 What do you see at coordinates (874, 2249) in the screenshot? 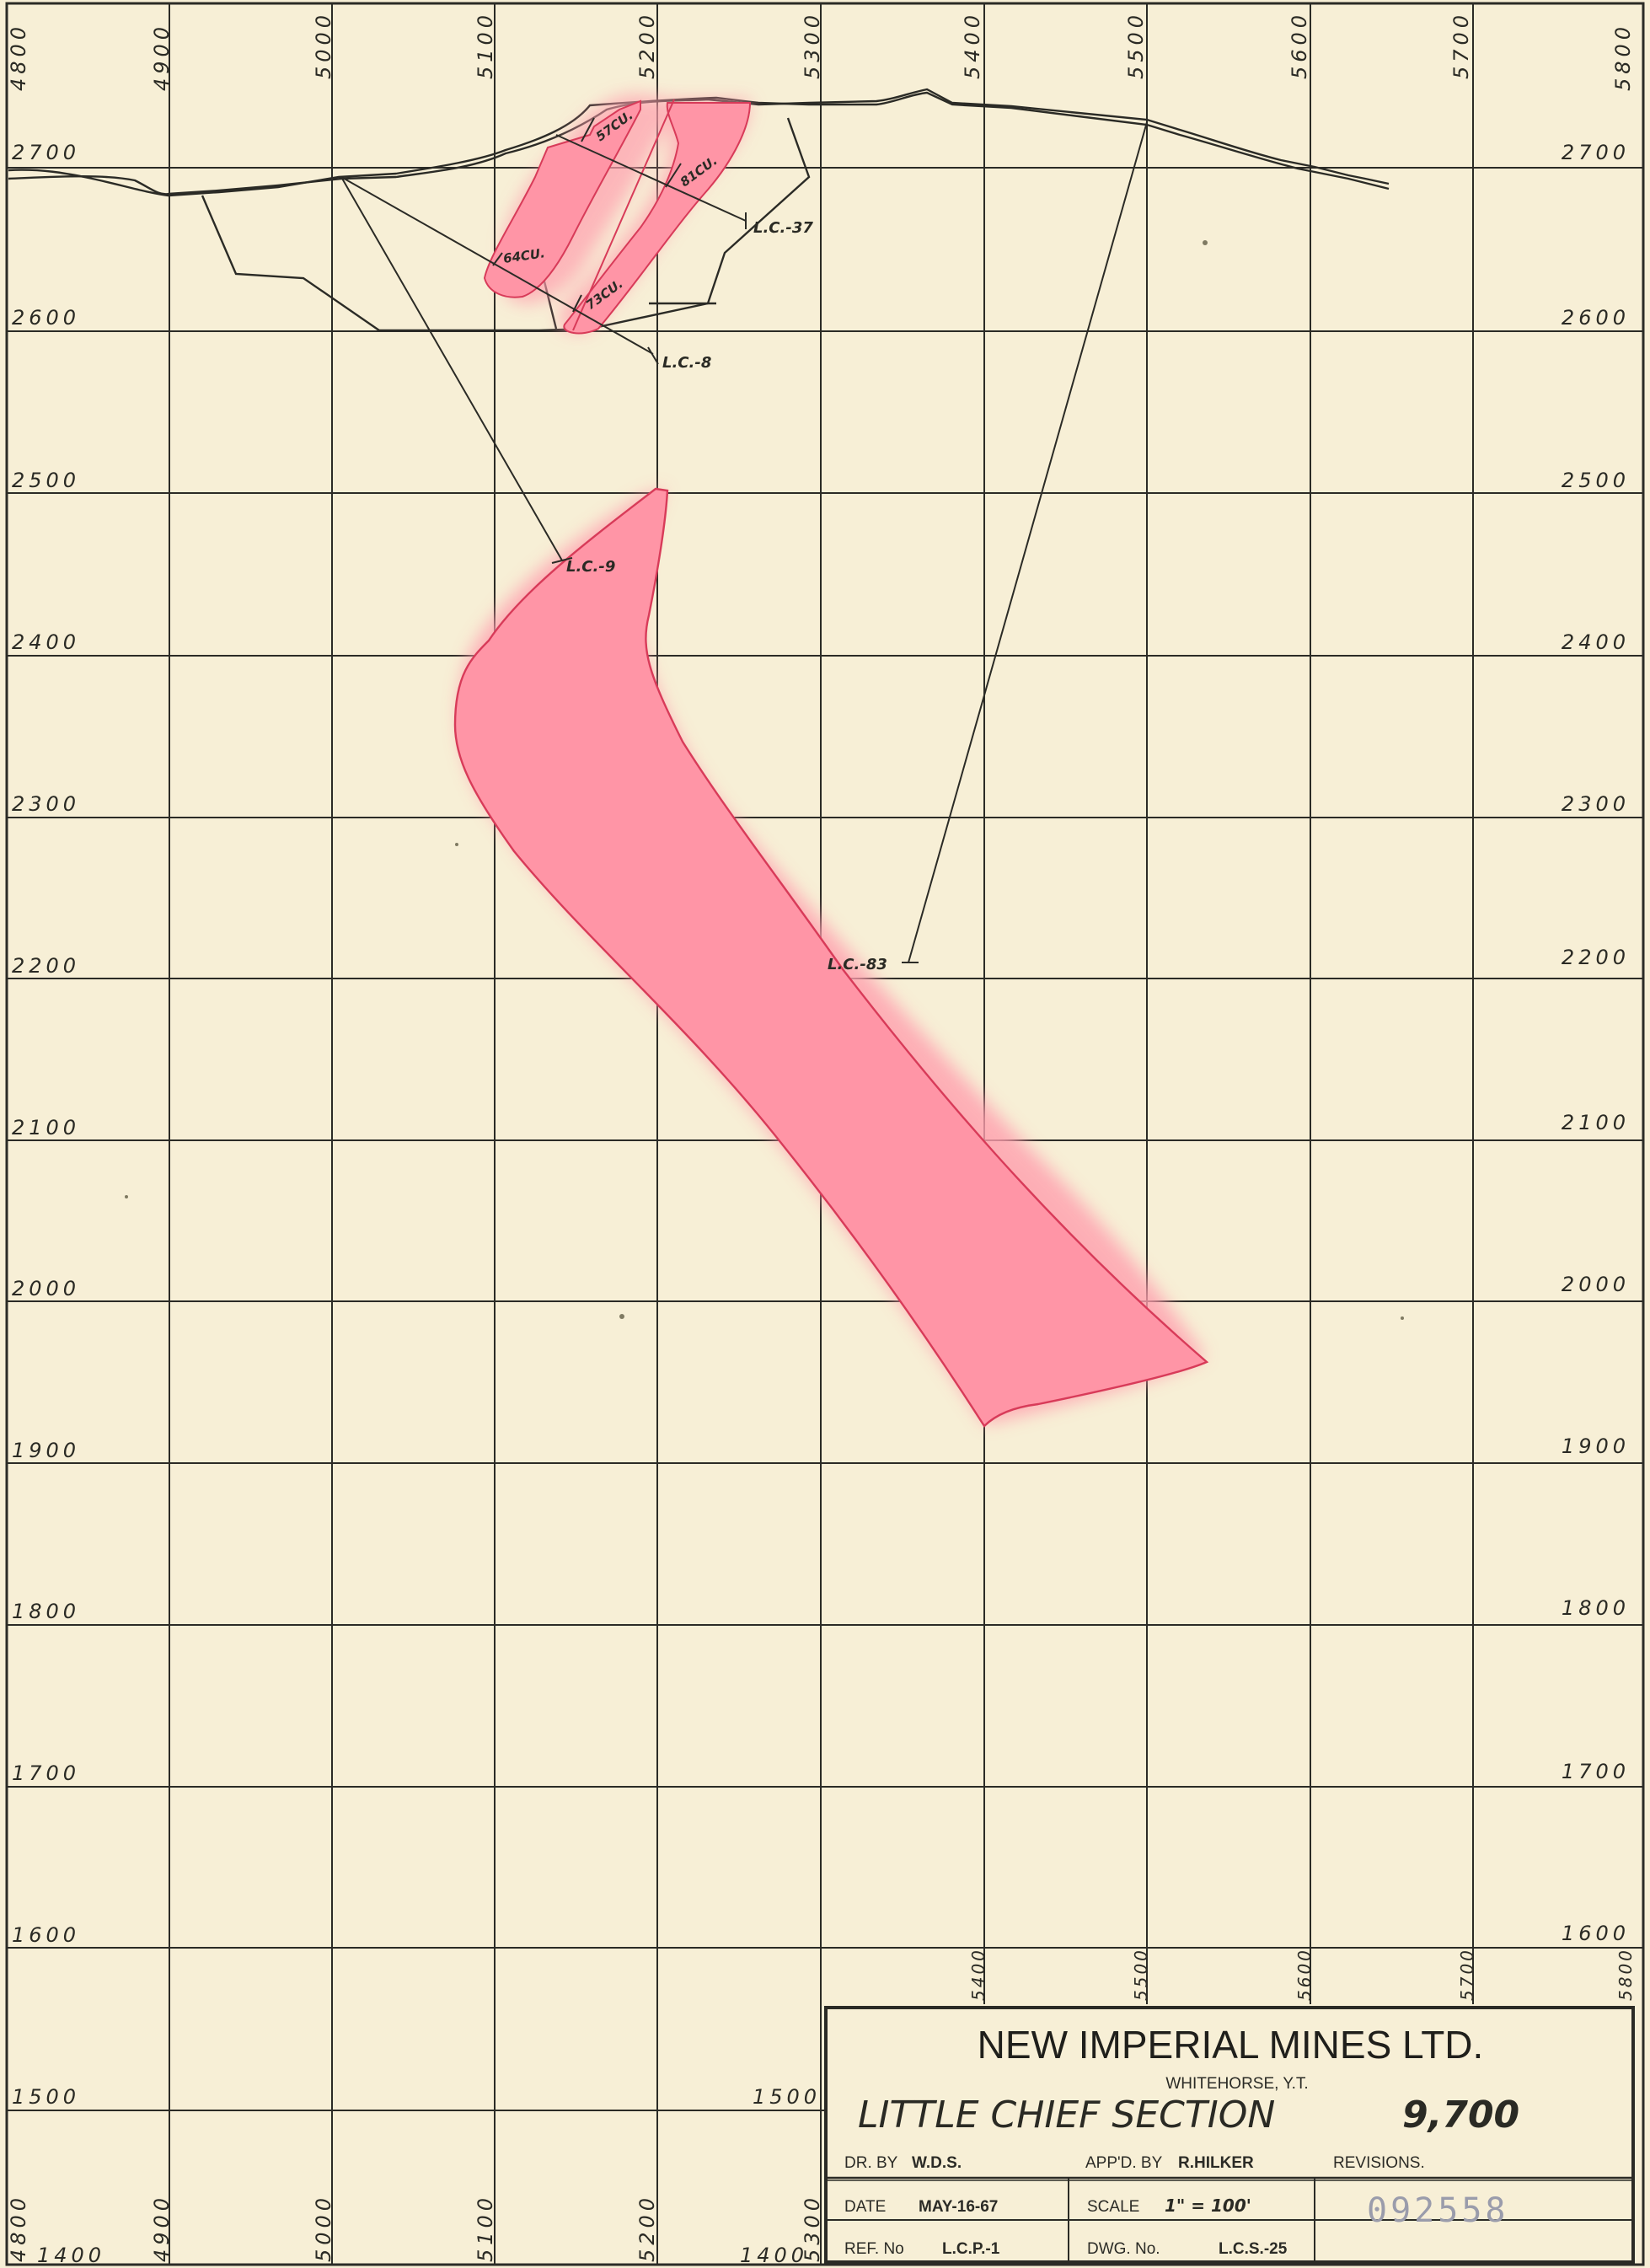
I see `ref-label: REF. No` at bounding box center [874, 2249].